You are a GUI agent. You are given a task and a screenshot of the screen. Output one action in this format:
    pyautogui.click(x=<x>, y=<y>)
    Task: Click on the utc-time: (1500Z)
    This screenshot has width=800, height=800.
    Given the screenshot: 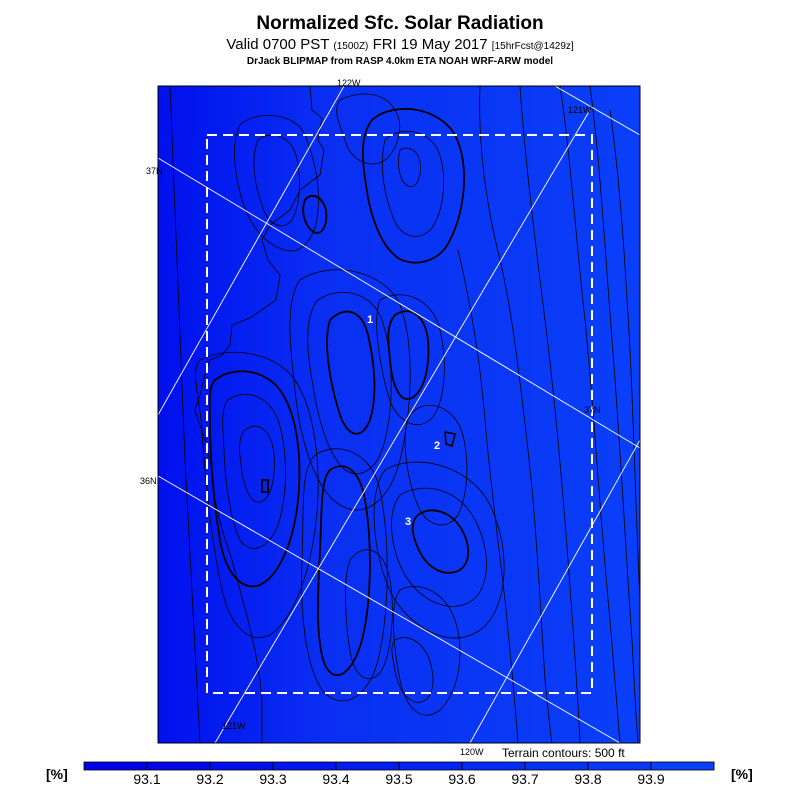 What is the action you would take?
    pyautogui.click(x=351, y=46)
    